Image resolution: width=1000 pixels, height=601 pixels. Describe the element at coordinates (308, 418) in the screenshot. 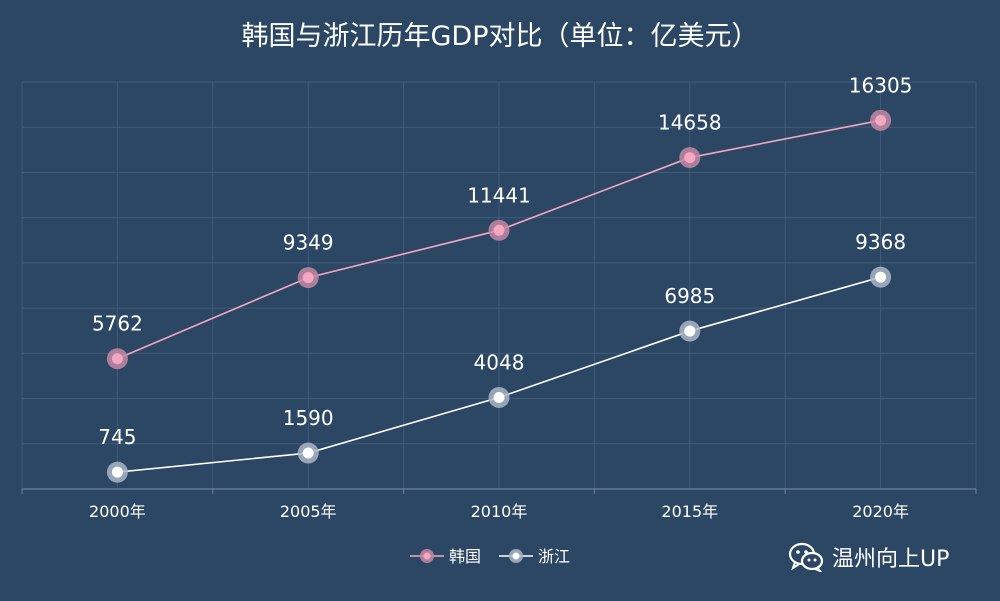

I see `data-label: 1590` at that location.